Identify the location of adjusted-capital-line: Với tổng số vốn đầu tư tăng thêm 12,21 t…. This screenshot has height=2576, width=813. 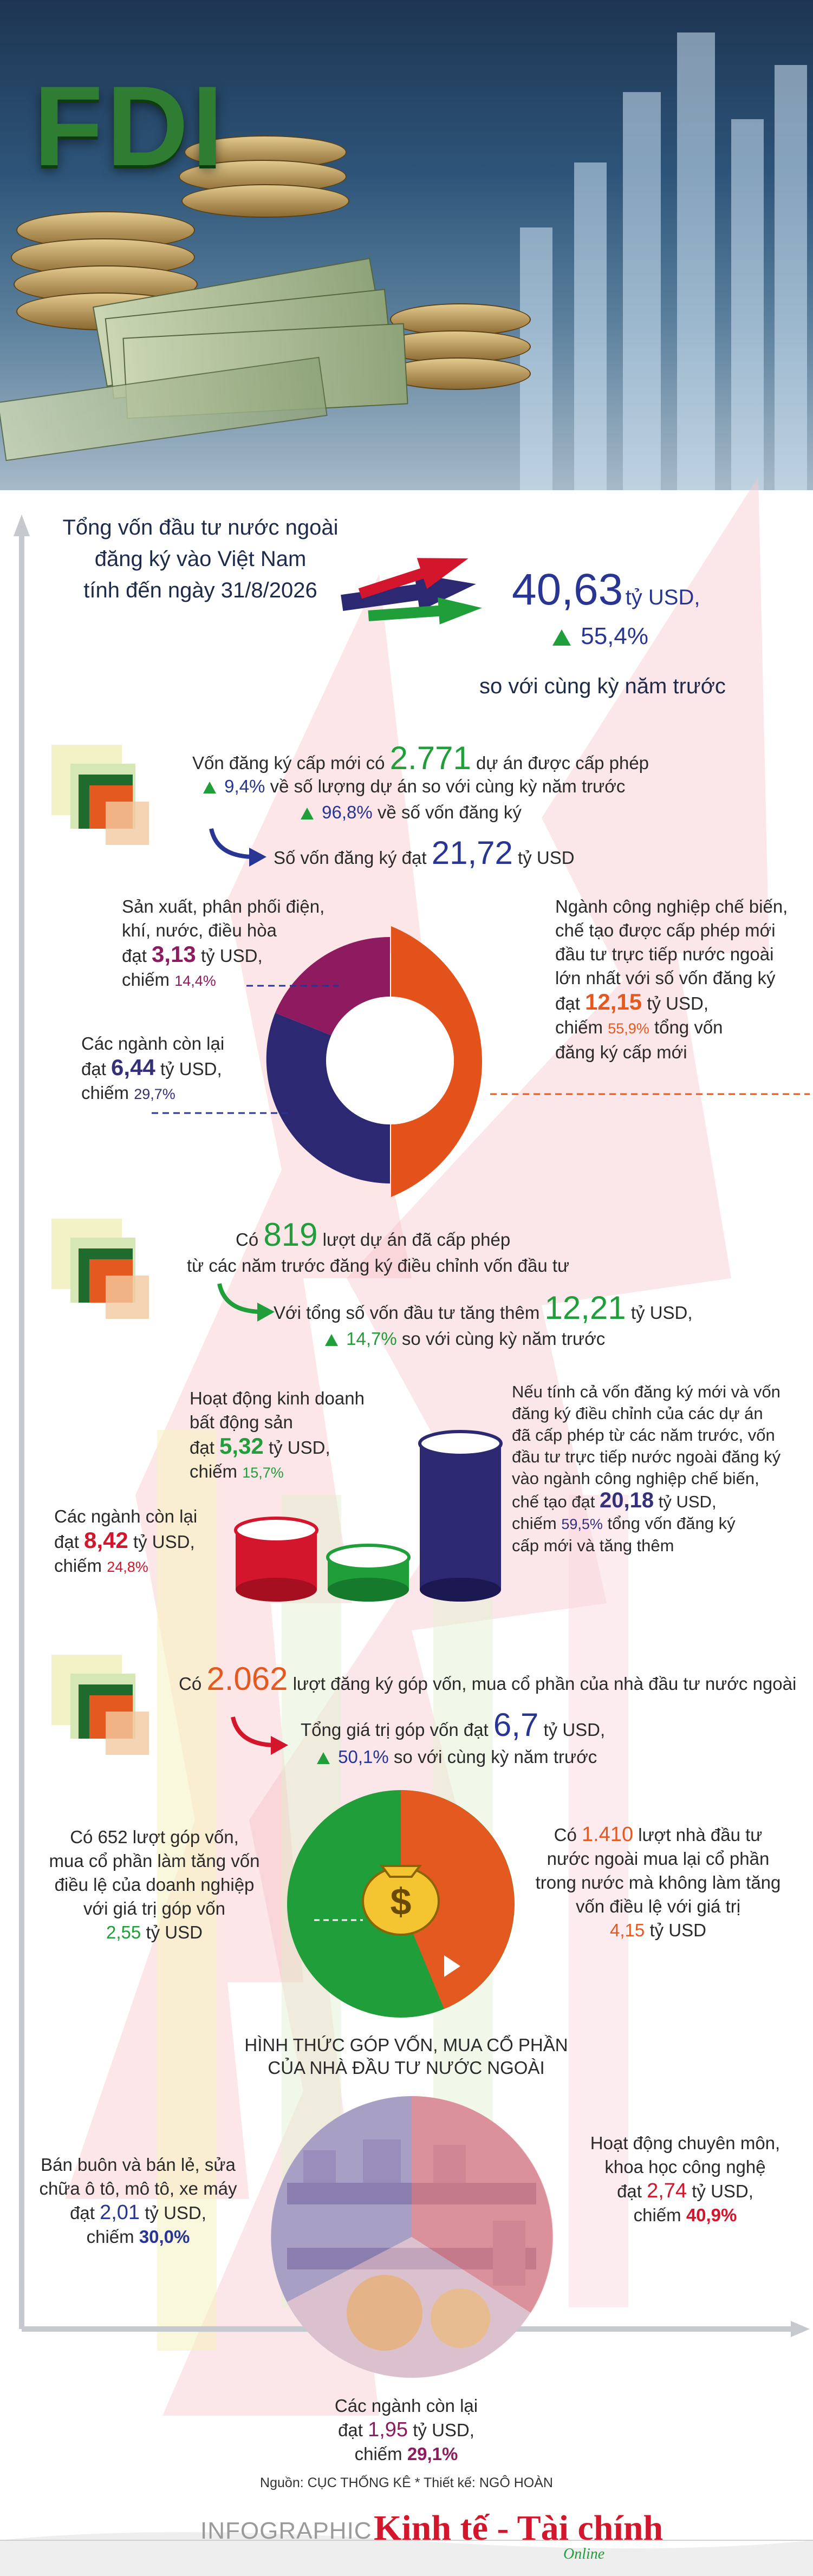
(483, 1308).